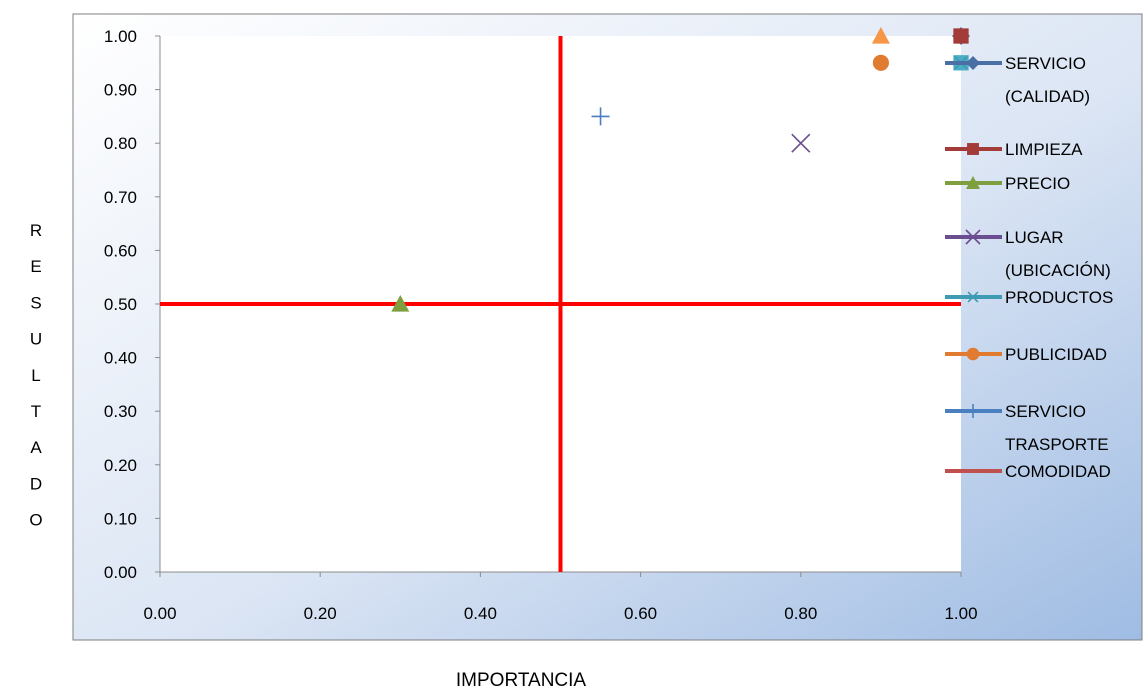  What do you see at coordinates (120, 250) in the screenshot?
I see `y-tick-label: 0.60` at bounding box center [120, 250].